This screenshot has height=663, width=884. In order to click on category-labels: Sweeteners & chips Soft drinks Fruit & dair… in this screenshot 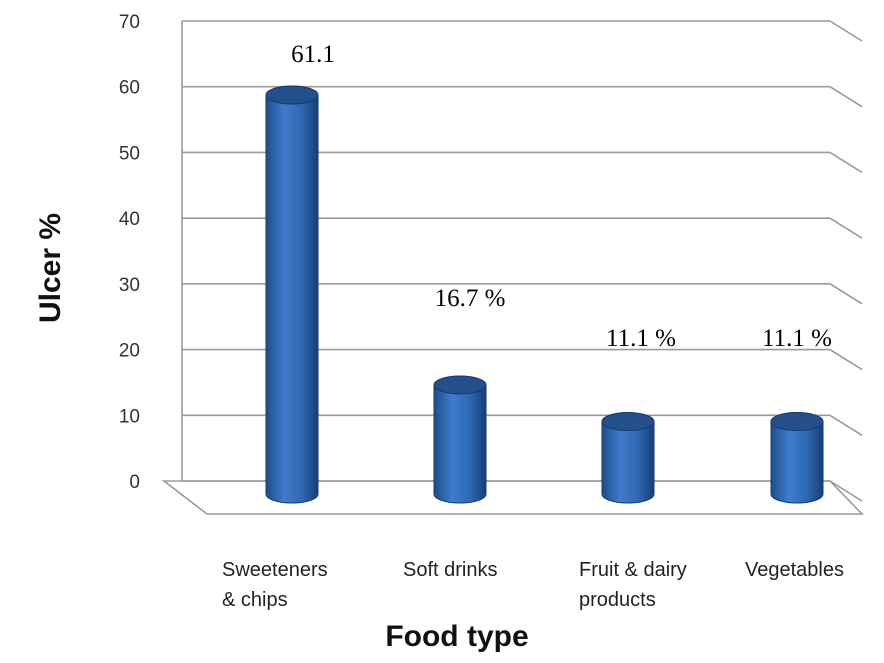, I will do `click(533, 585)`.